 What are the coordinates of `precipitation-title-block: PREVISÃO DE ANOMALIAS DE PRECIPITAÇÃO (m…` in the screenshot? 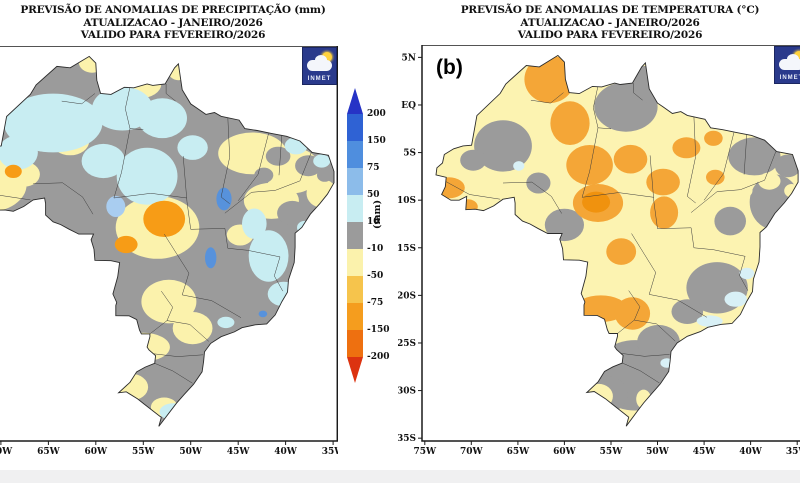 It's located at (173, 23).